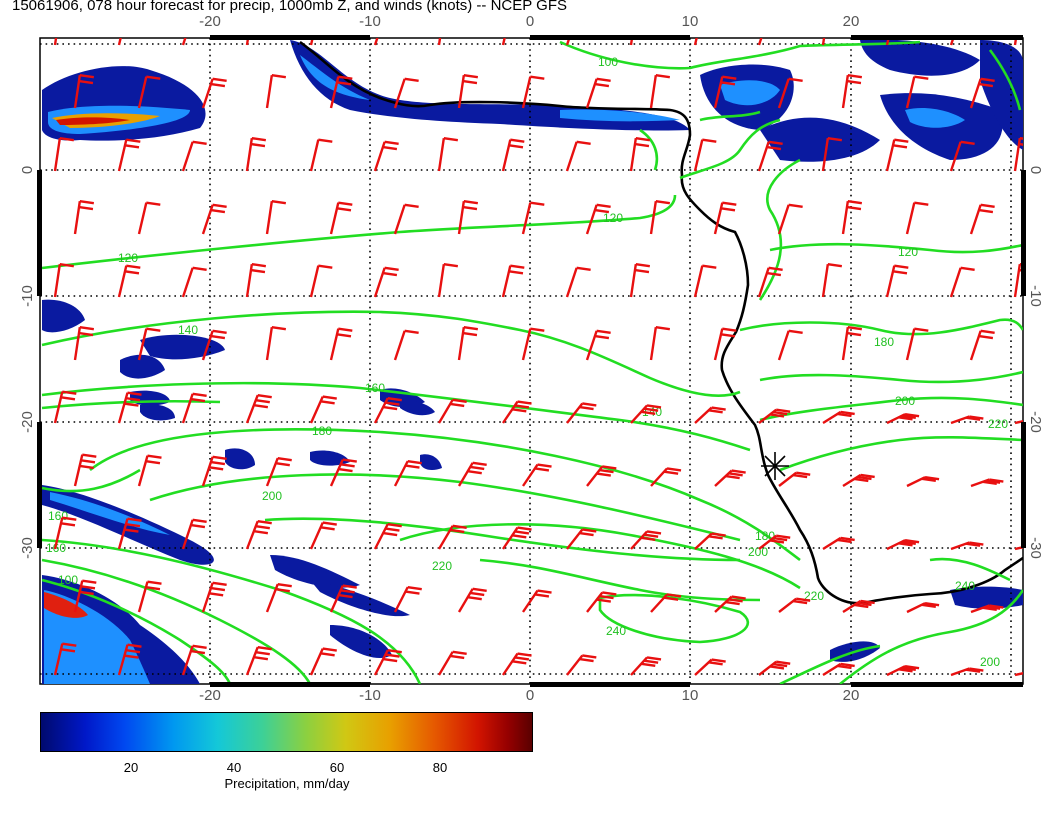  Describe the element at coordinates (884, 342) in the screenshot. I see `contour-label: 180` at that location.